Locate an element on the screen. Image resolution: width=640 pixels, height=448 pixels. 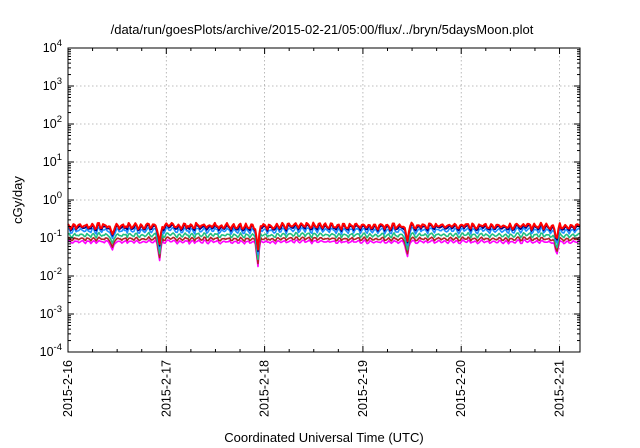
y-tick-label: 10⁰ is located at coordinates (52, 198).